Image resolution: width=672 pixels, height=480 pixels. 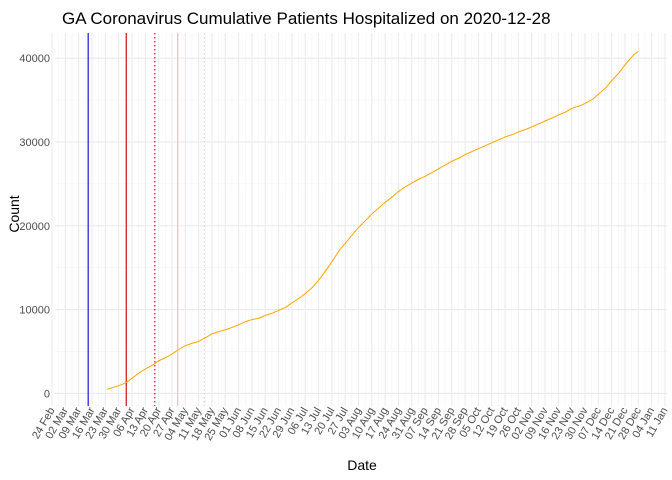 I want to click on x-axis-title: Date, so click(x=362, y=465).